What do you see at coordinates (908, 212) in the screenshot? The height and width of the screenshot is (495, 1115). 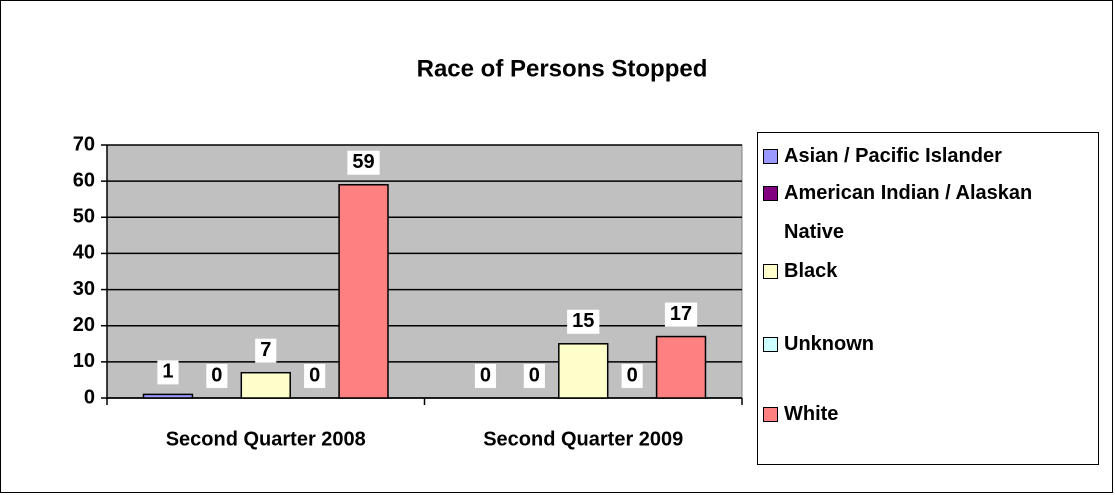 I see `legend-label: American Indian / Alaskan Native` at bounding box center [908, 212].